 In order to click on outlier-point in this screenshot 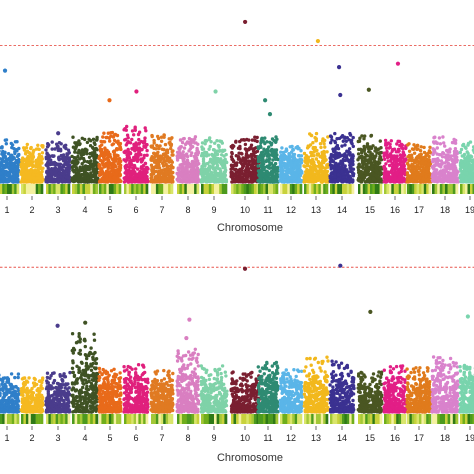, I will do `click(136, 91)`.